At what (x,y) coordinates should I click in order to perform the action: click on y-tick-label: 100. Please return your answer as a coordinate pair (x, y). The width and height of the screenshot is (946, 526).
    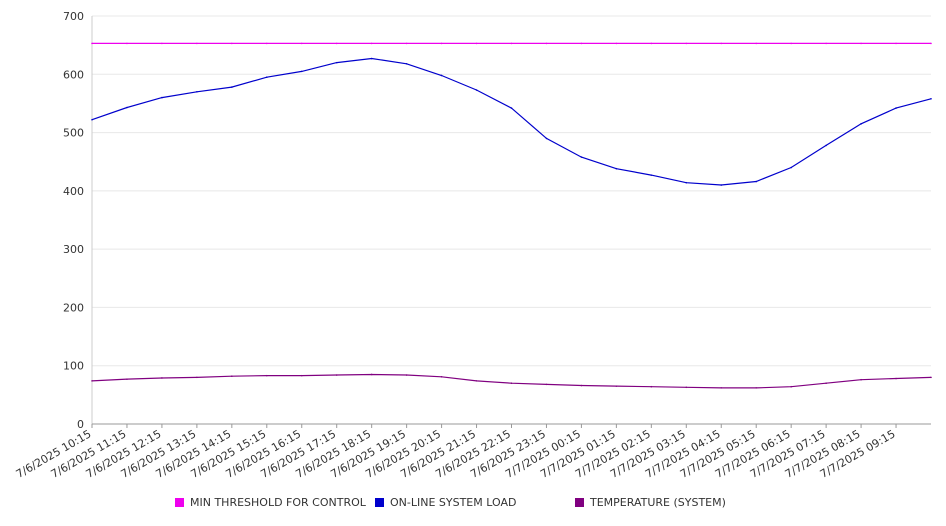
    Looking at the image, I should click on (73, 366).